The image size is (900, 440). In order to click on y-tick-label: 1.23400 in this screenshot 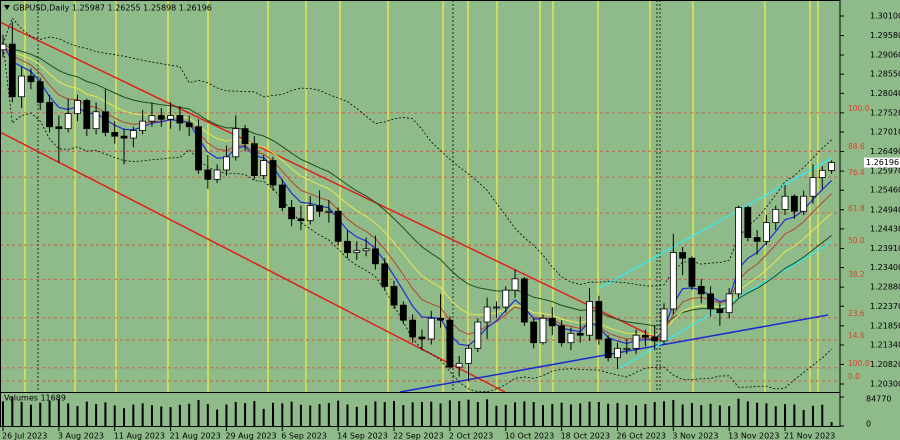, I will do `click(885, 267)`.